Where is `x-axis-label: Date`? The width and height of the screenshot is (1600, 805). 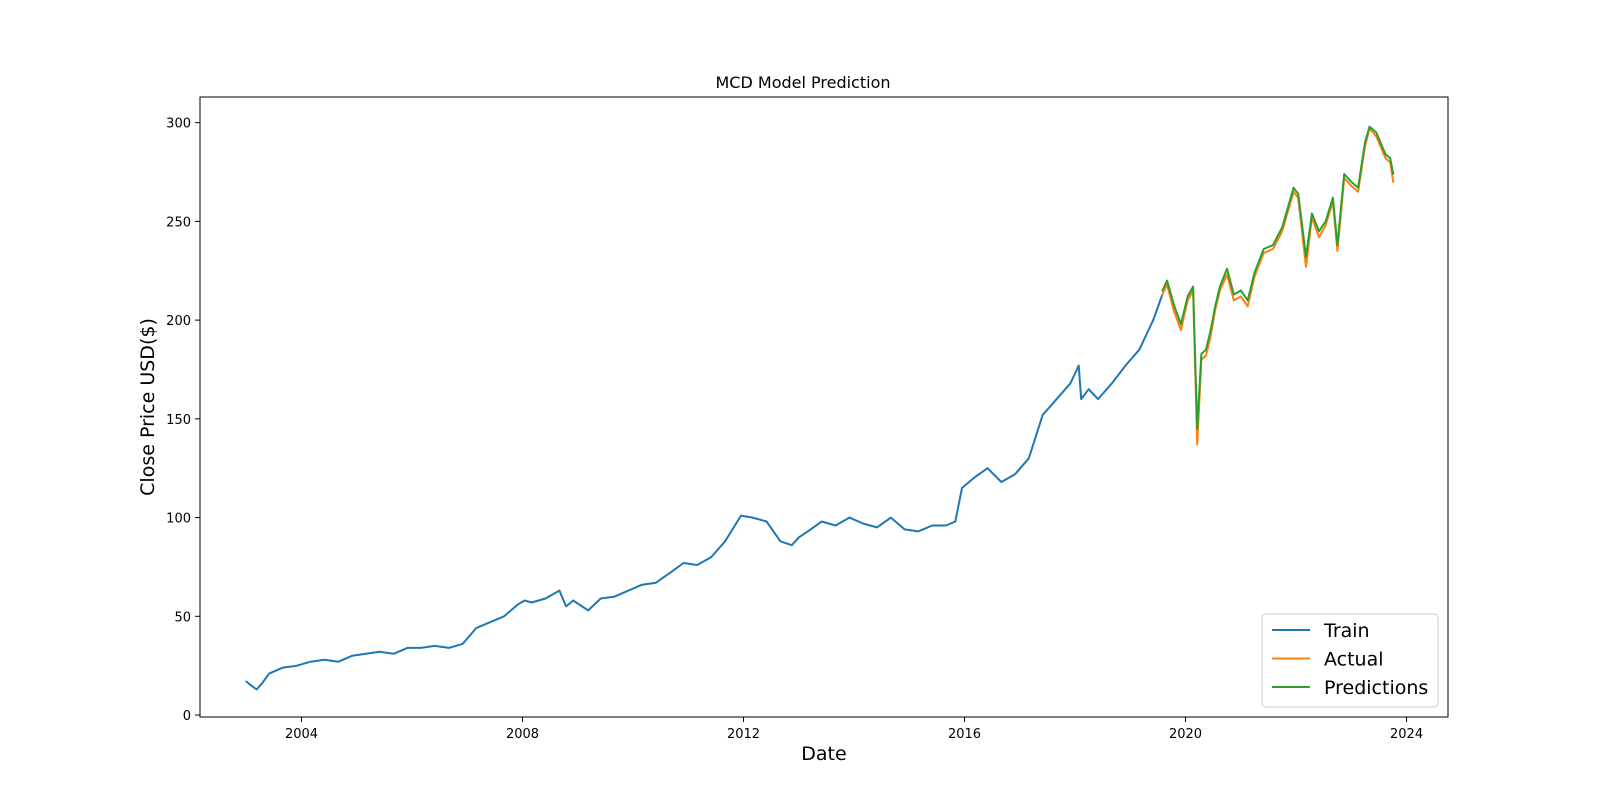
x-axis-label: Date is located at coordinates (823, 754).